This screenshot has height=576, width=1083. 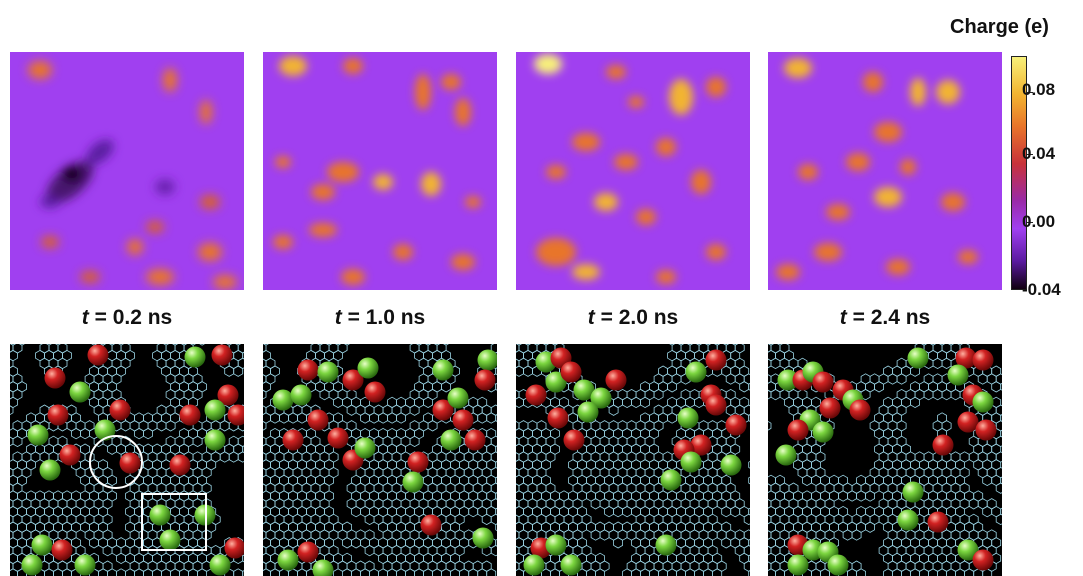 What do you see at coordinates (999, 27) in the screenshot?
I see `colorbar-title: Charge (e)` at bounding box center [999, 27].